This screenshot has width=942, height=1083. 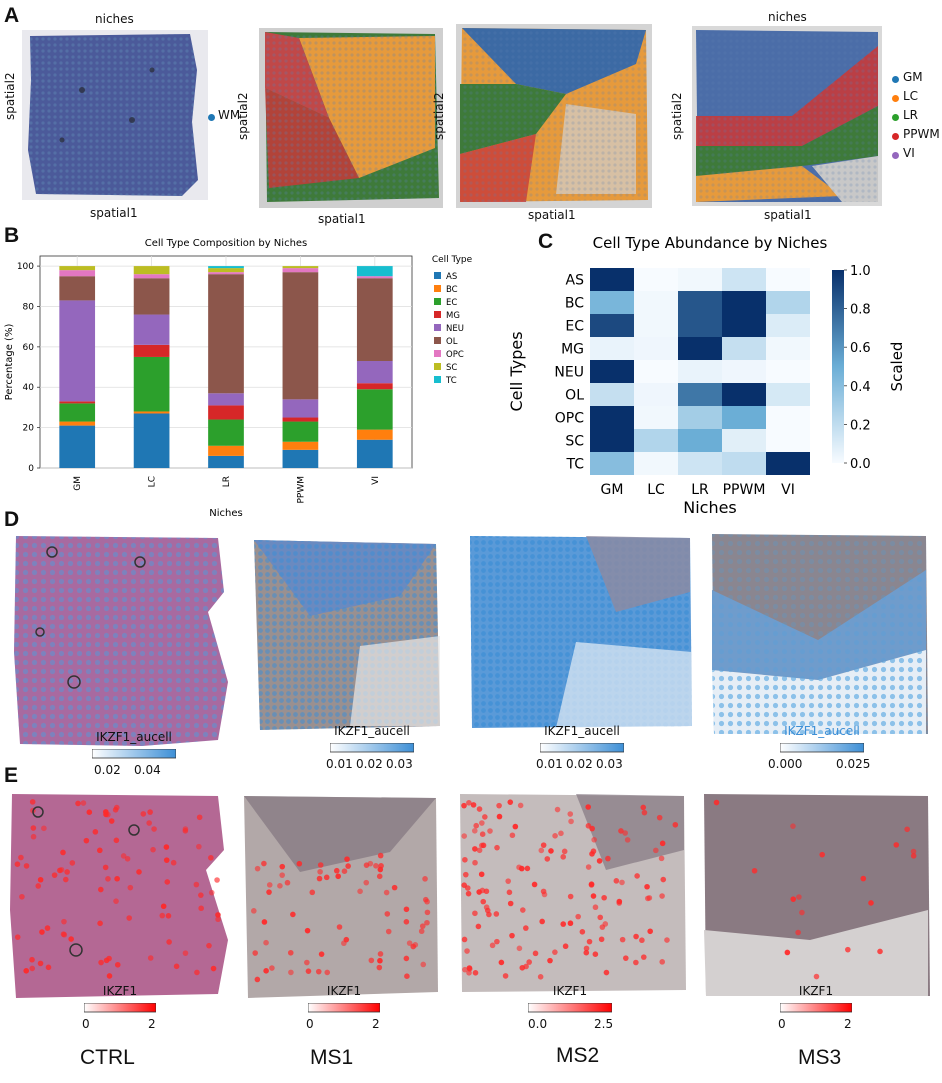 I want to click on d-colorbar-3-tick: 0.03, so click(x=609, y=764).